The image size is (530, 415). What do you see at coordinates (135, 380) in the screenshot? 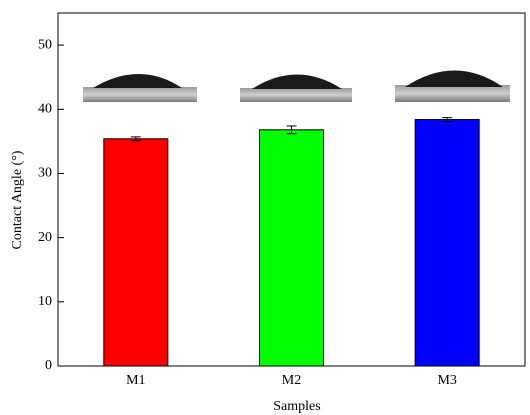
I see `x-tick-label: M1` at bounding box center [135, 380].